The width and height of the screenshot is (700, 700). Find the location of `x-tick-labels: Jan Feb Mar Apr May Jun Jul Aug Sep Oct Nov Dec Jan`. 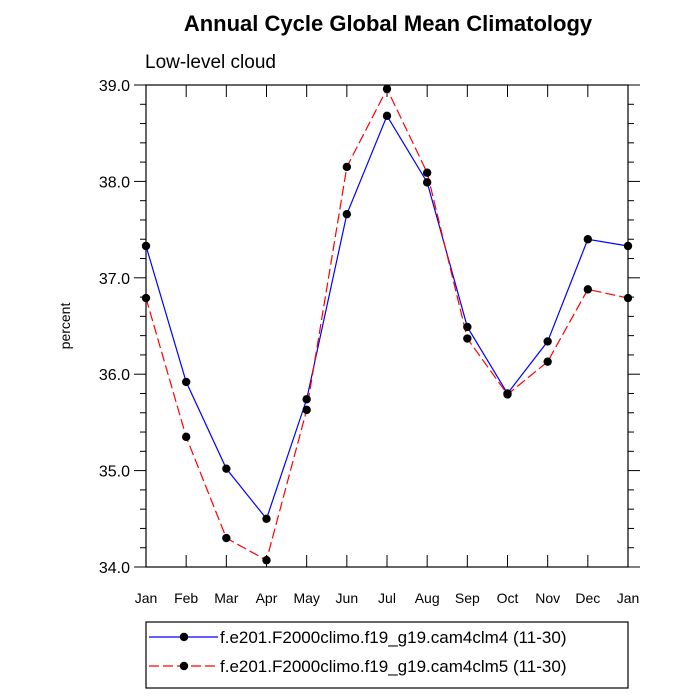

x-tick-labels: Jan Feb Mar Apr May Jun Jul Aug Sep Oct Nov Dec Jan is located at coordinates (387, 598).